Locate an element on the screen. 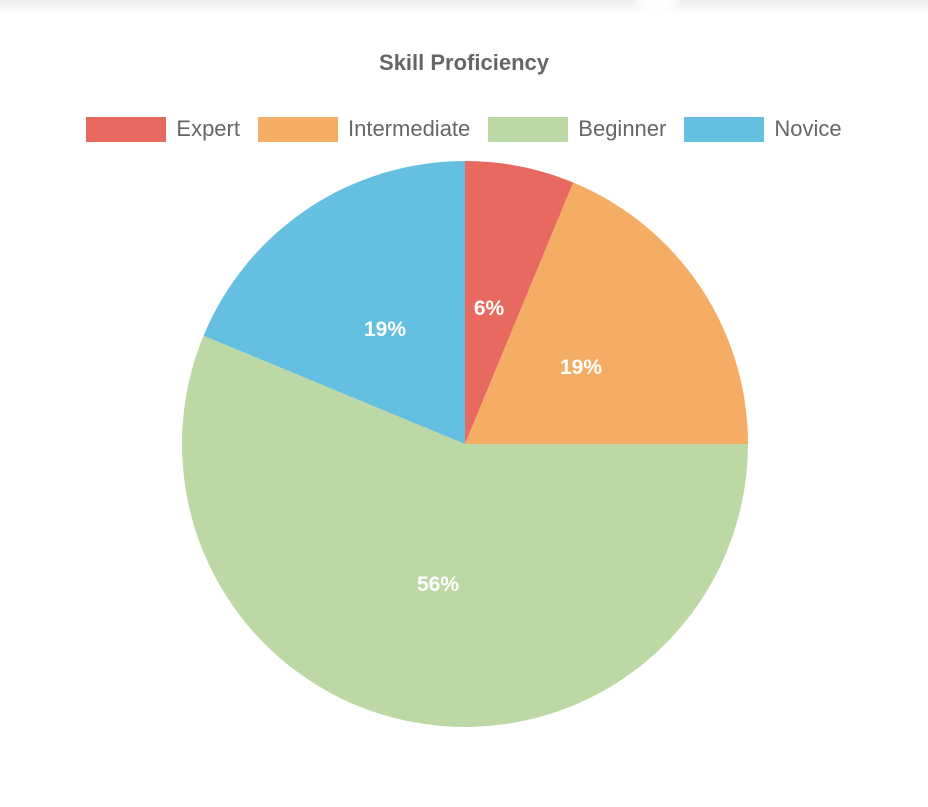 The height and width of the screenshot is (807, 928). legend-item-novice: Novice is located at coordinates (763, 129).